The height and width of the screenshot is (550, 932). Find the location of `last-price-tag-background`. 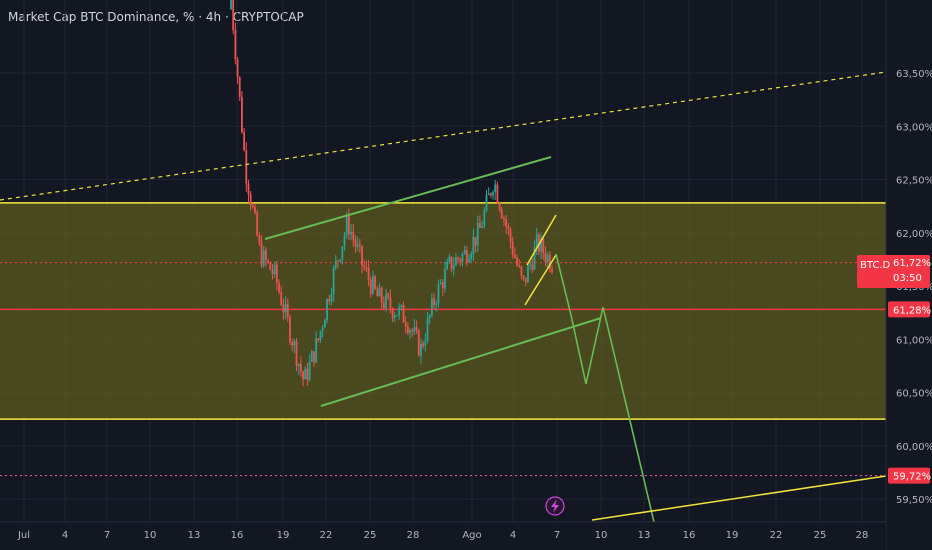

last-price-tag-background is located at coordinates (893, 271).